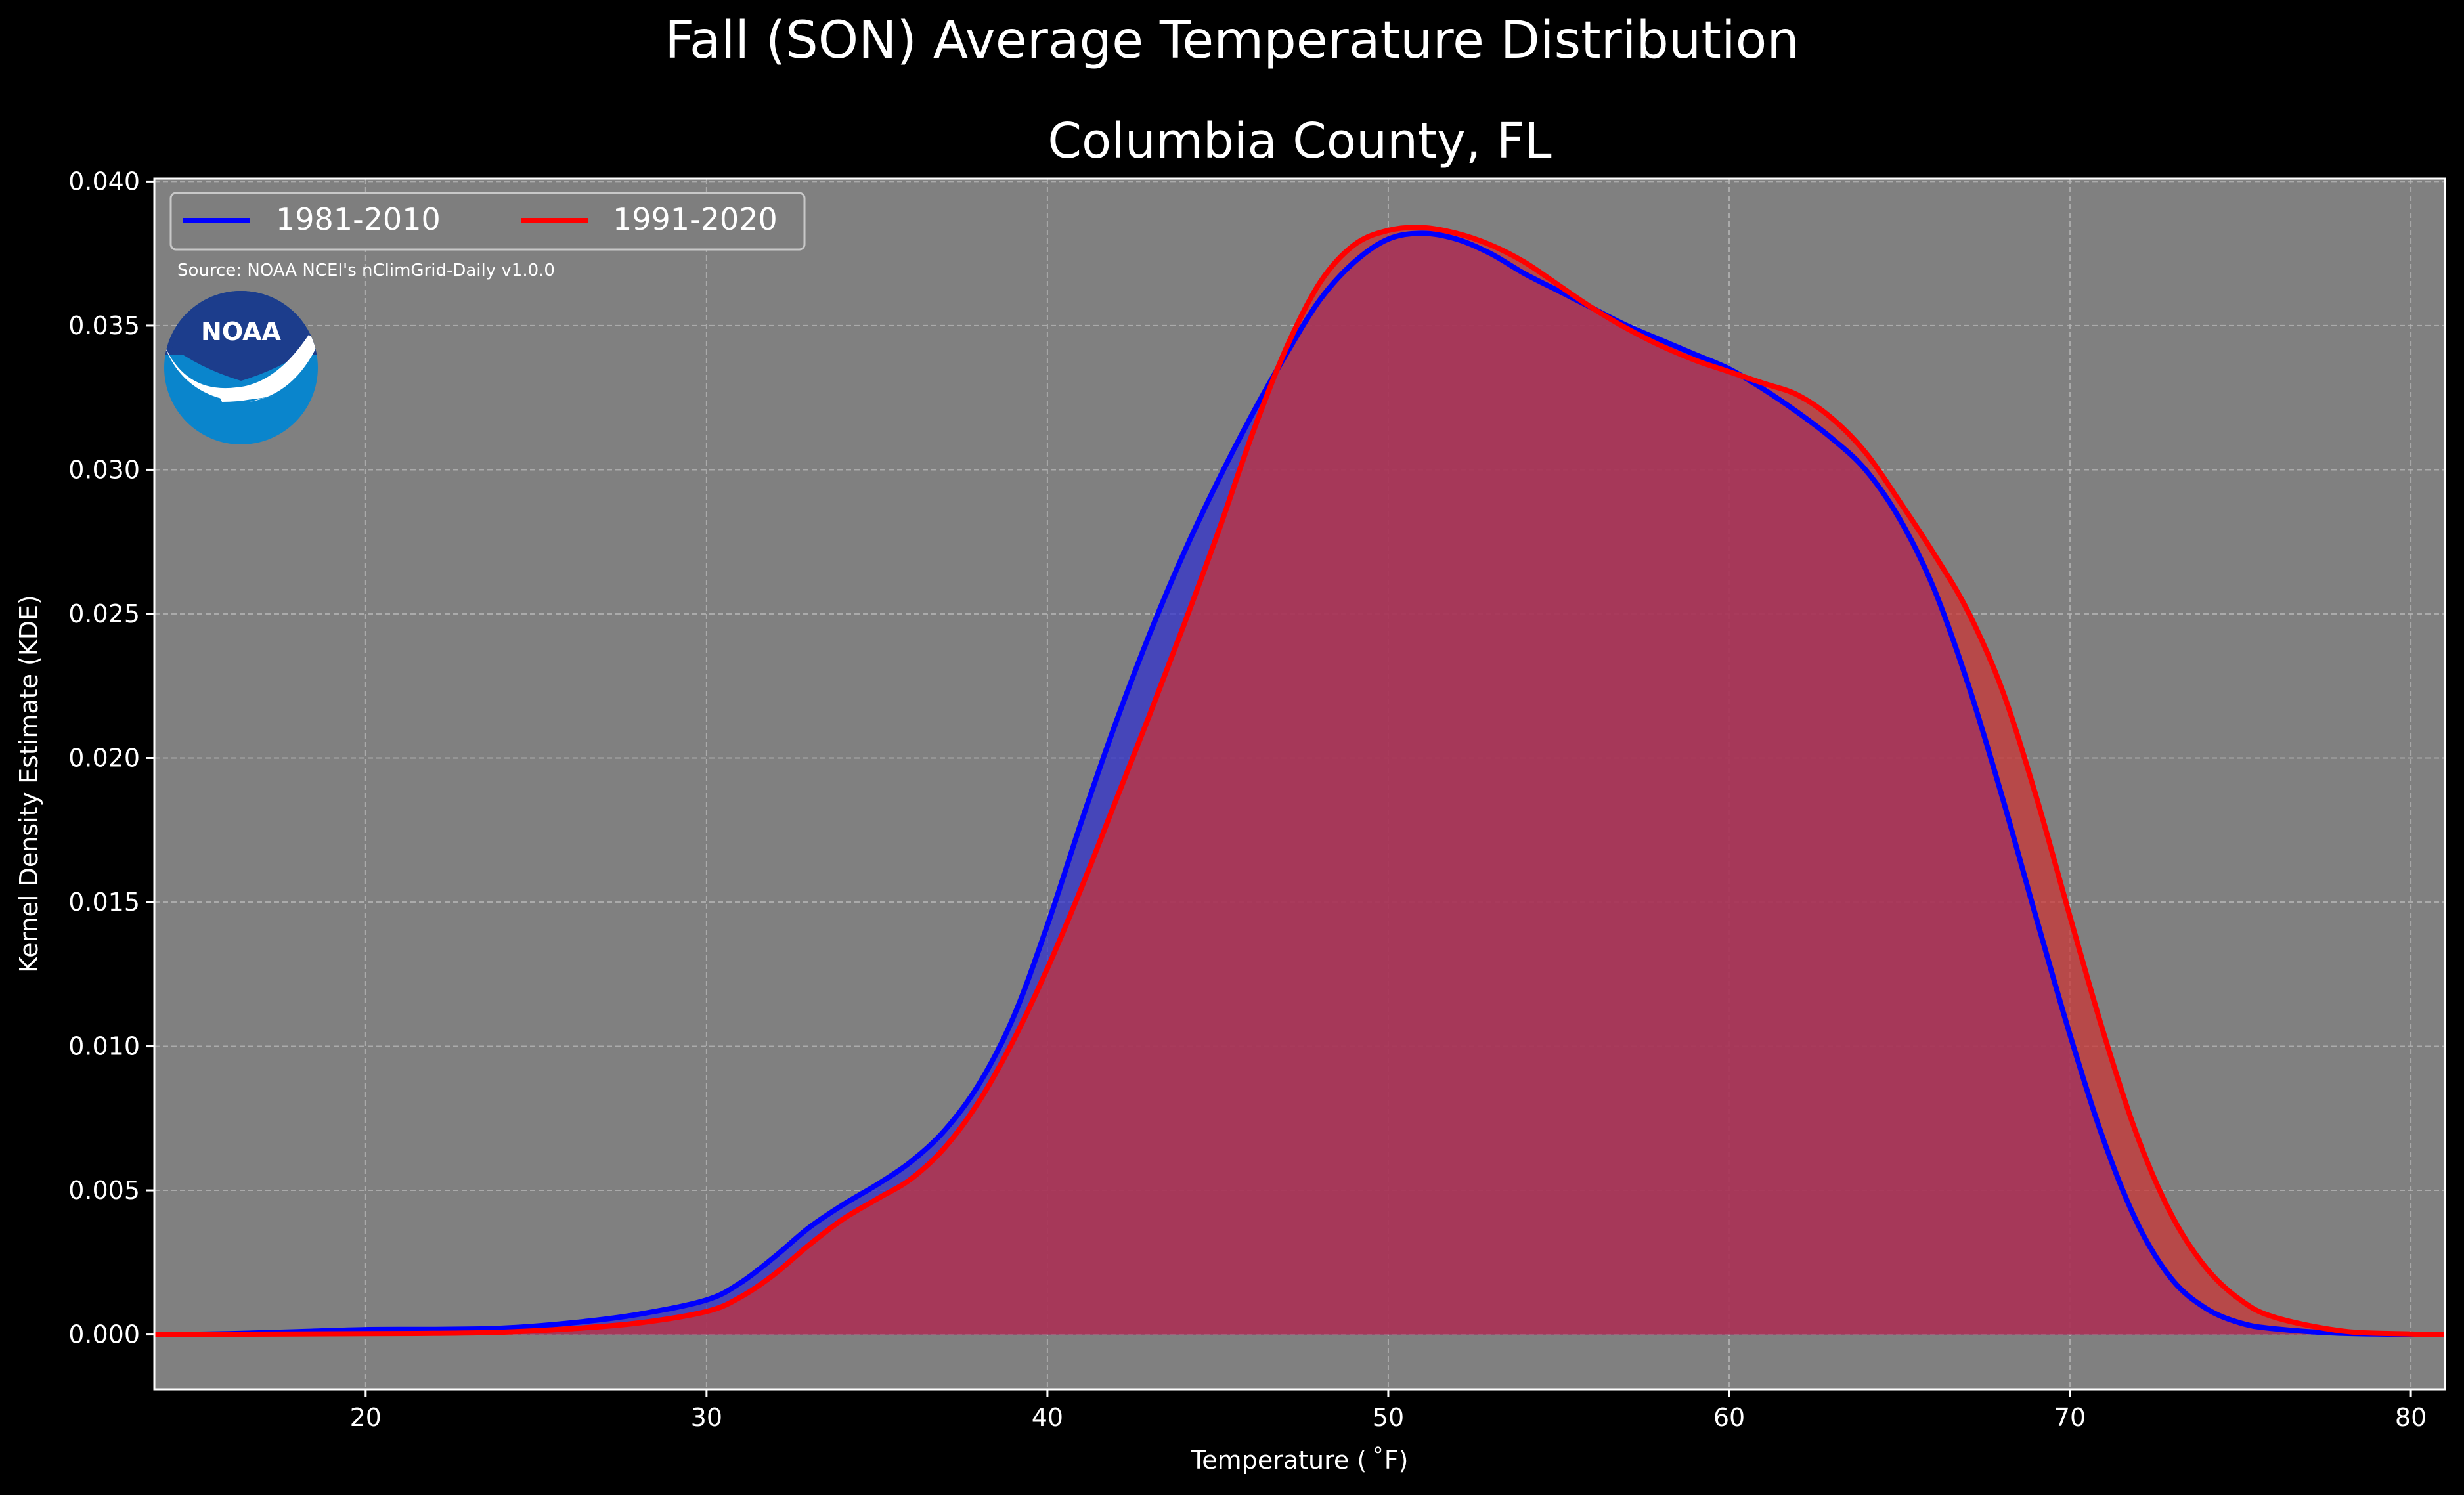 This screenshot has width=2464, height=1495. What do you see at coordinates (241, 367) in the screenshot?
I see `noaa-logo: NOAA` at bounding box center [241, 367].